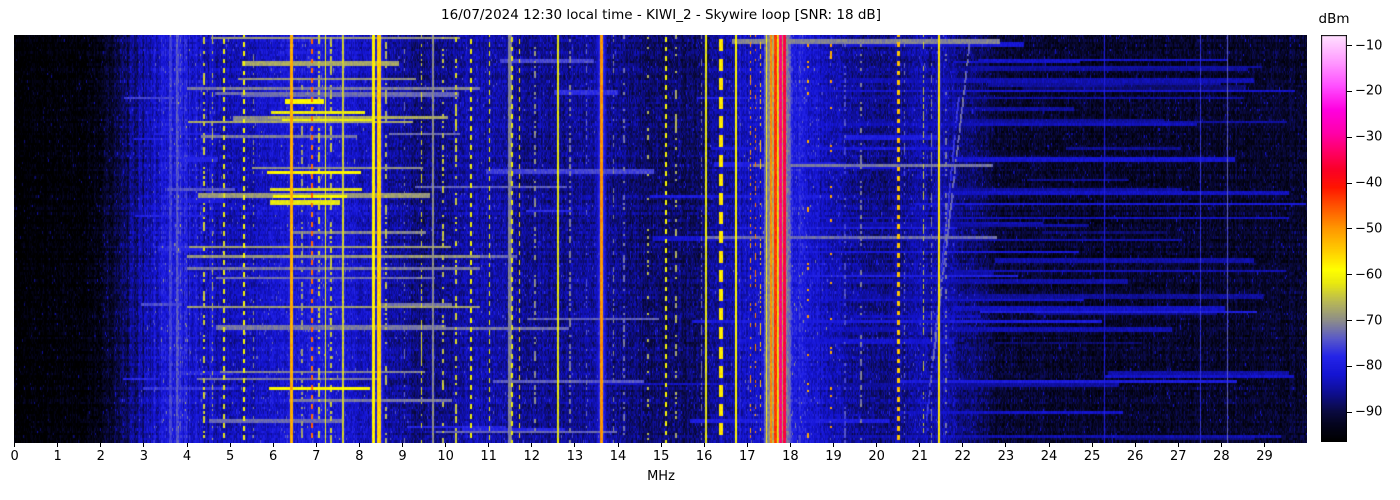 This screenshot has width=1400, height=500. Describe the element at coordinates (57, 456) in the screenshot. I see `x-tick-label: 1` at that location.